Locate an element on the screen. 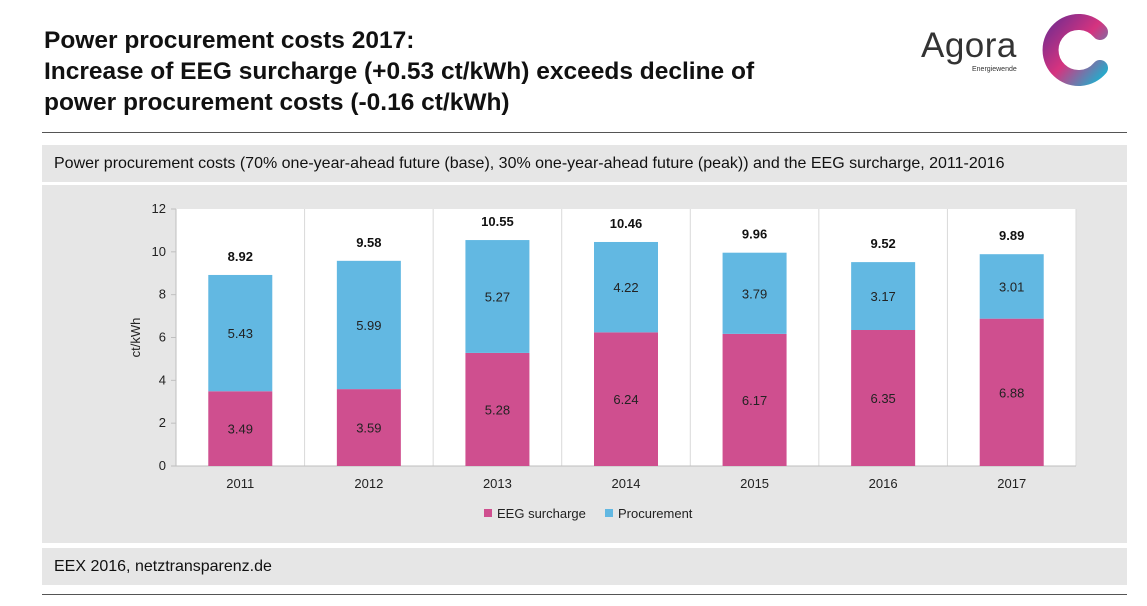 The height and width of the screenshot is (606, 1147). bar-total-label: 10.46 is located at coordinates (626, 223).